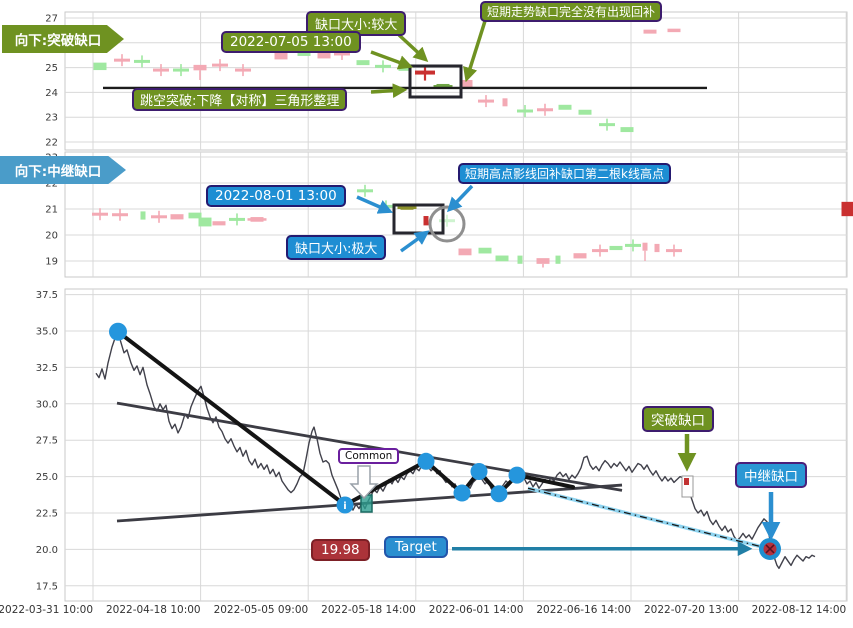 Image resolution: width=853 pixels, height=628 pixels. I want to click on y-tick-label: 37.5, so click(47, 295).